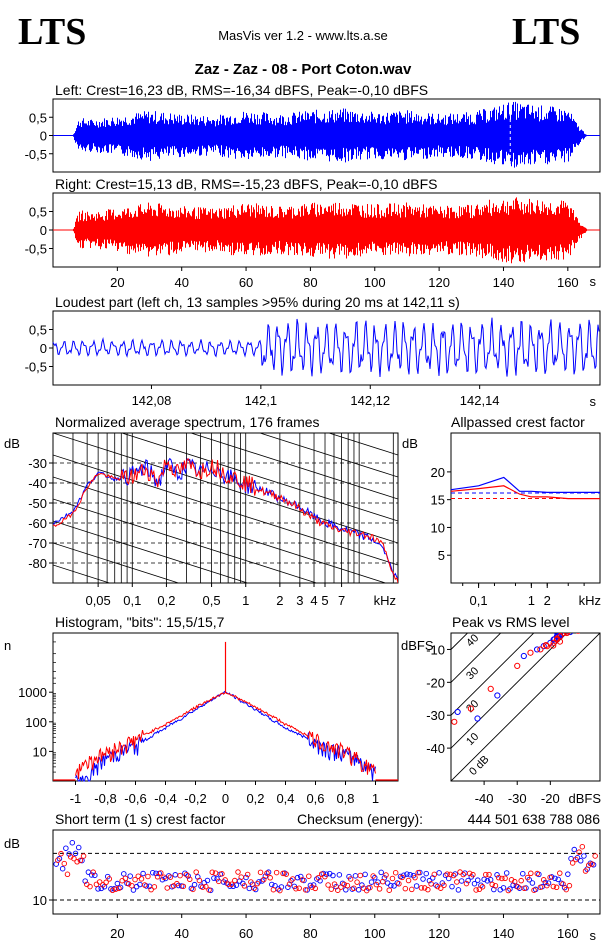 The height and width of the screenshot is (946, 606). I want to click on peak-rms-crest-label: 10, so click(472, 739).